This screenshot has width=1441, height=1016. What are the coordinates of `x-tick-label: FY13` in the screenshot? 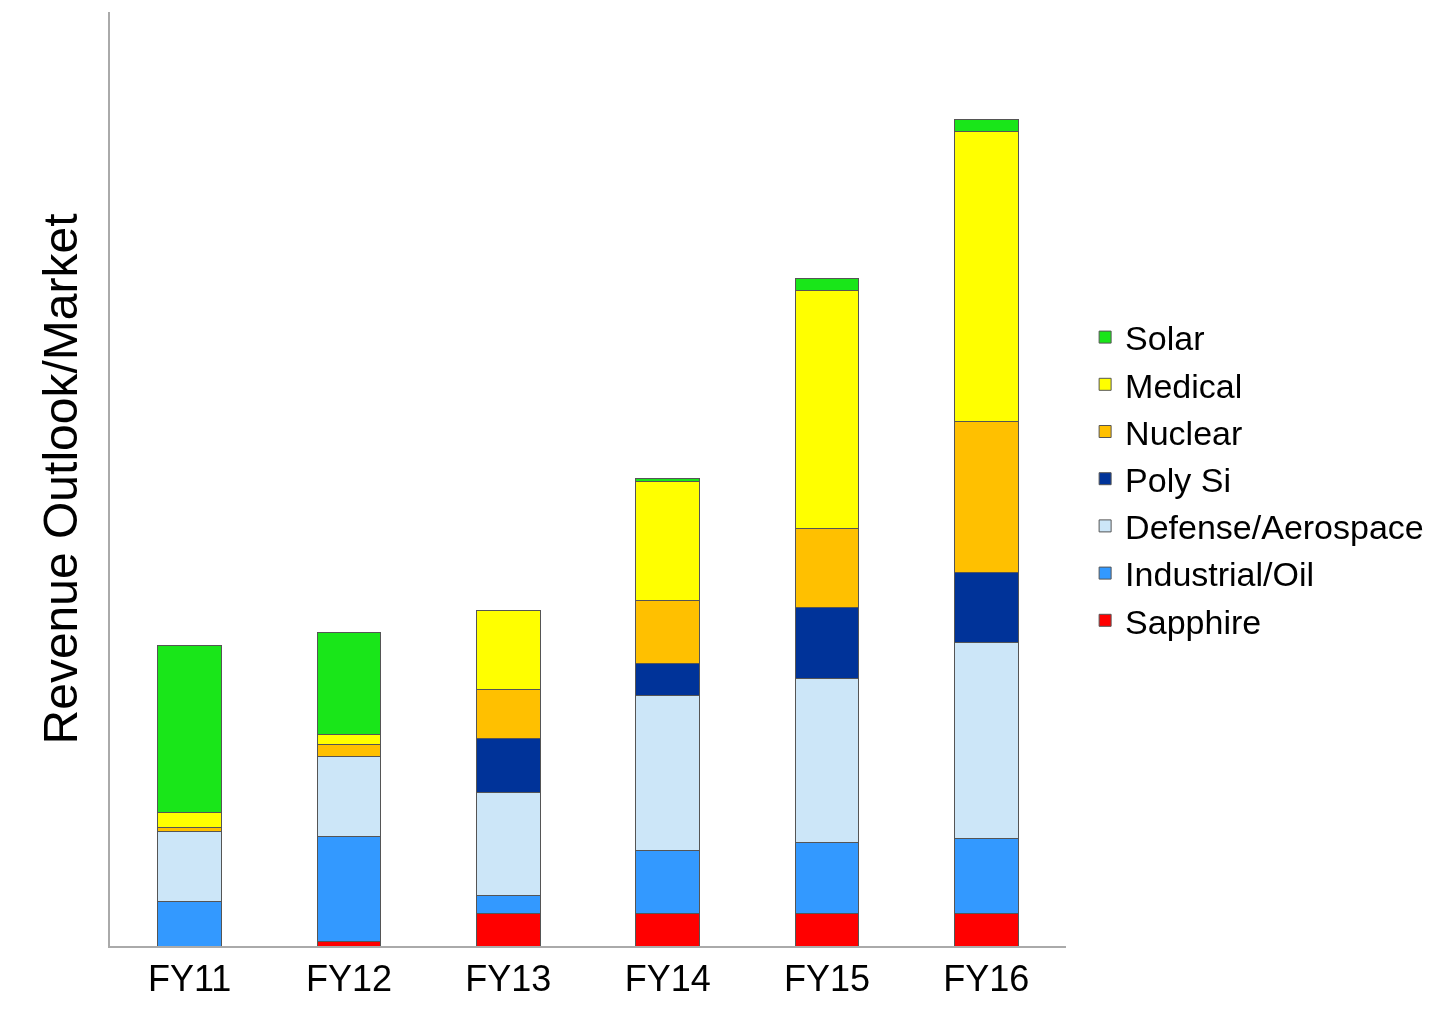 It's located at (508, 978).